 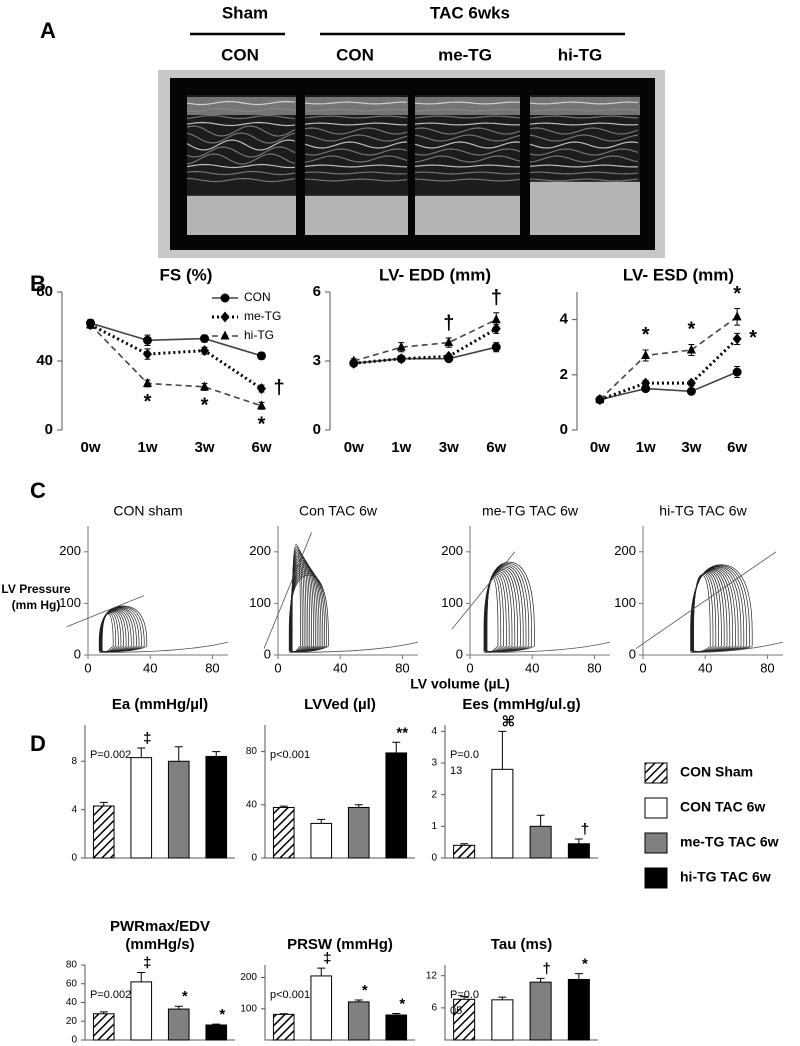 I want to click on y-tick-label: 12, so click(x=432, y=975).